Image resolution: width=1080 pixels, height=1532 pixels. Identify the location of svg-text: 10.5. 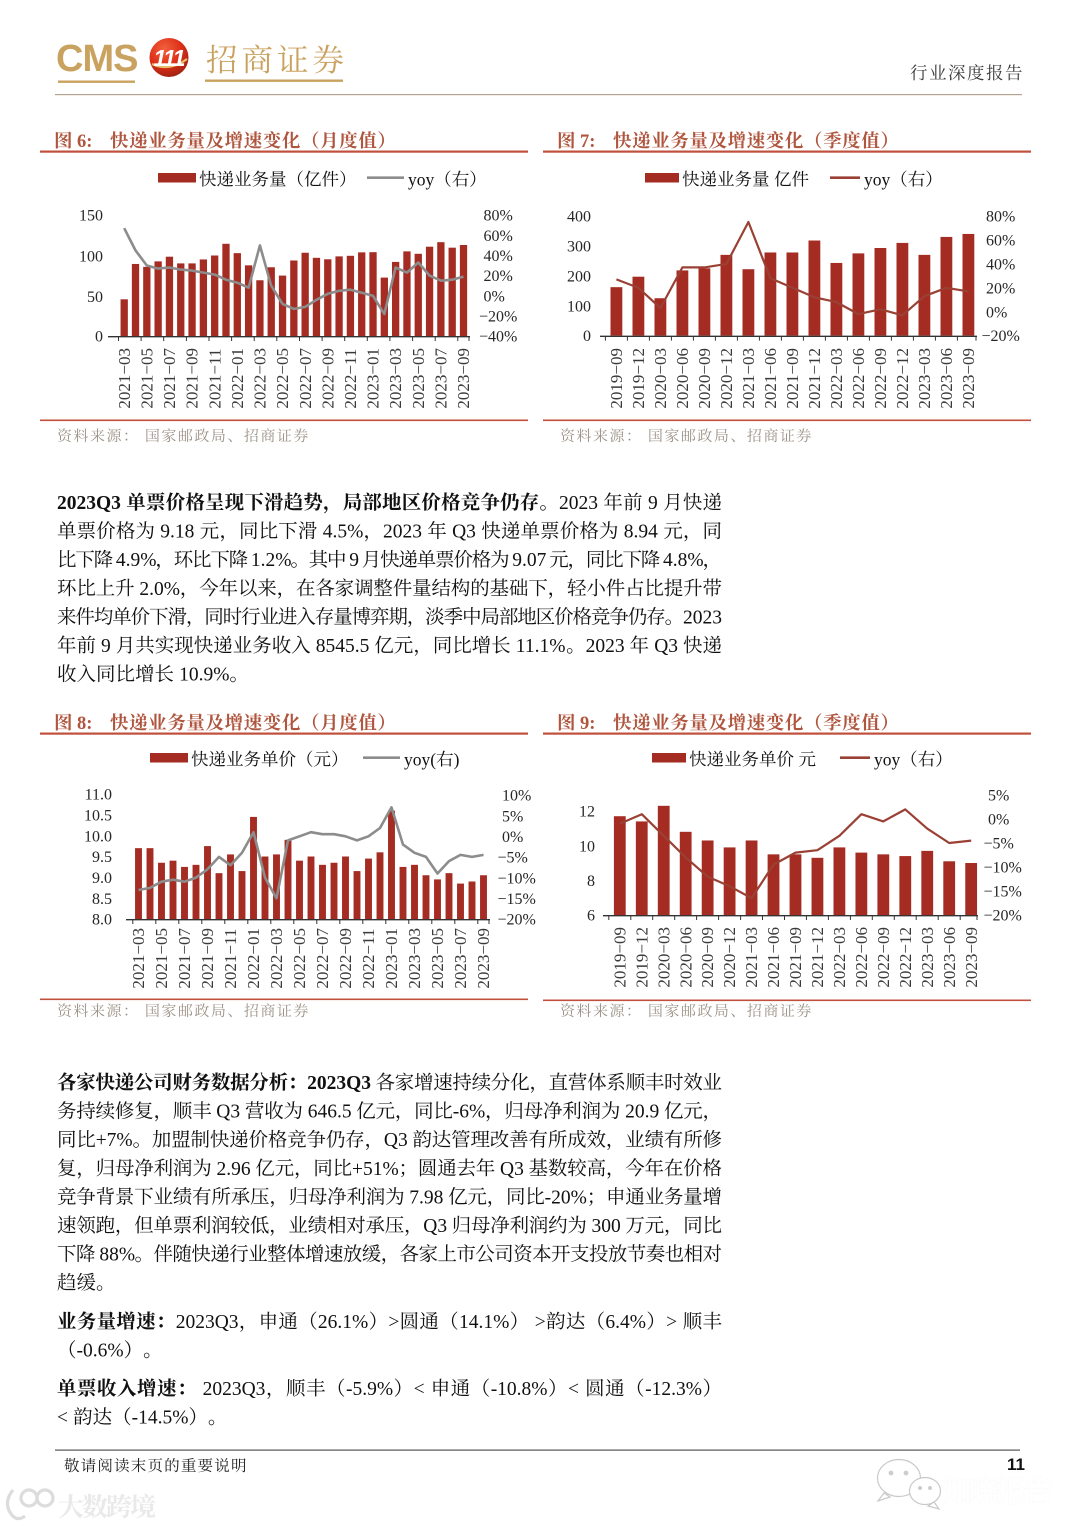
(98, 815).